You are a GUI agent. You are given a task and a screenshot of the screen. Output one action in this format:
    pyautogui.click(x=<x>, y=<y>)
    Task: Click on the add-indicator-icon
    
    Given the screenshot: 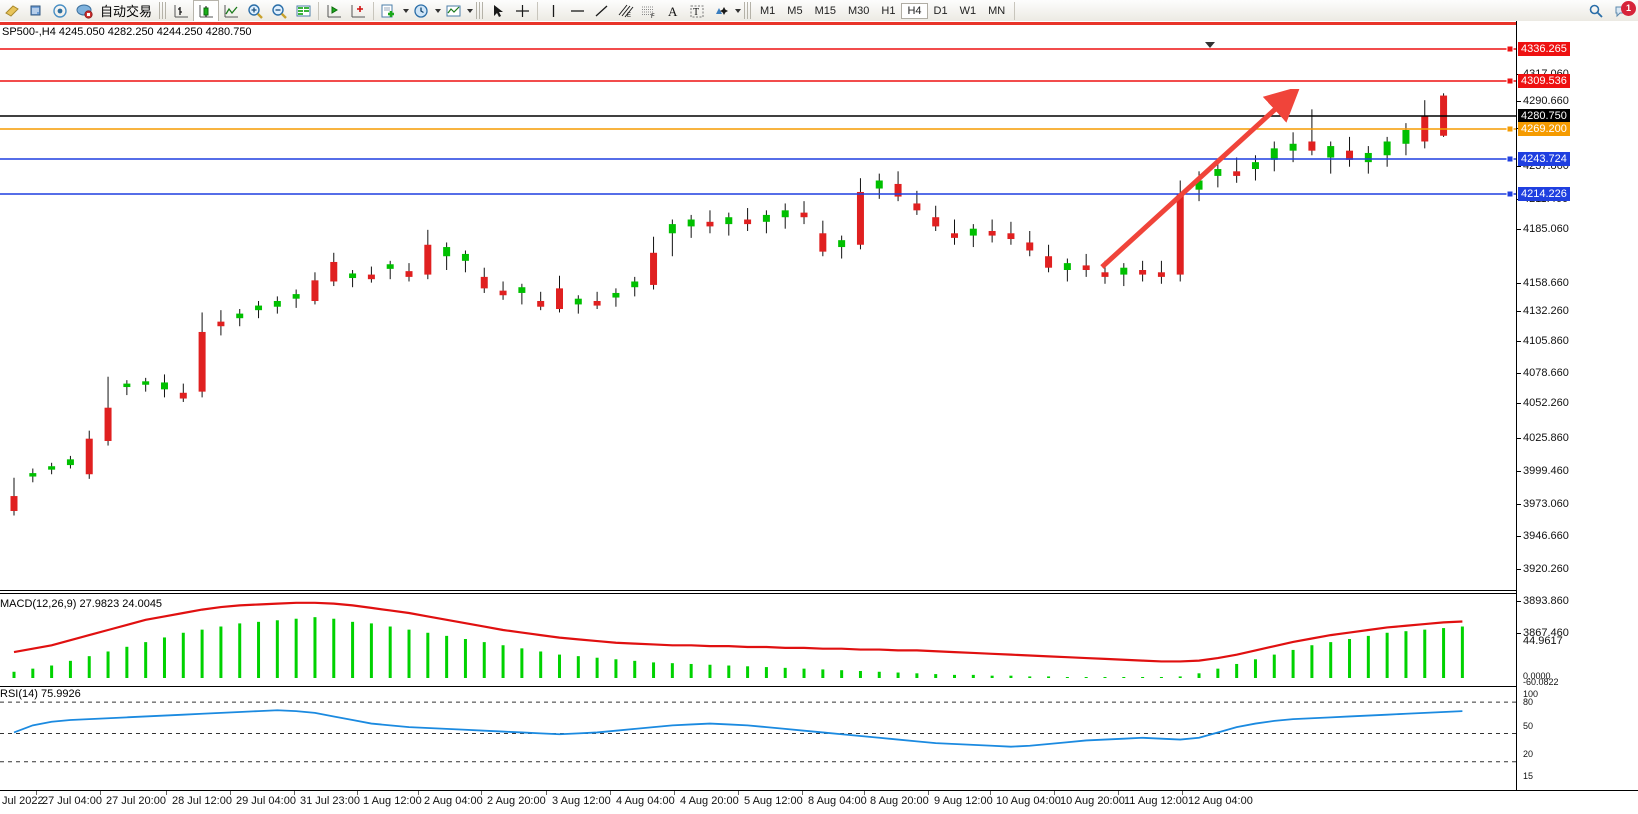 What is the action you would take?
    pyautogui.click(x=389, y=11)
    